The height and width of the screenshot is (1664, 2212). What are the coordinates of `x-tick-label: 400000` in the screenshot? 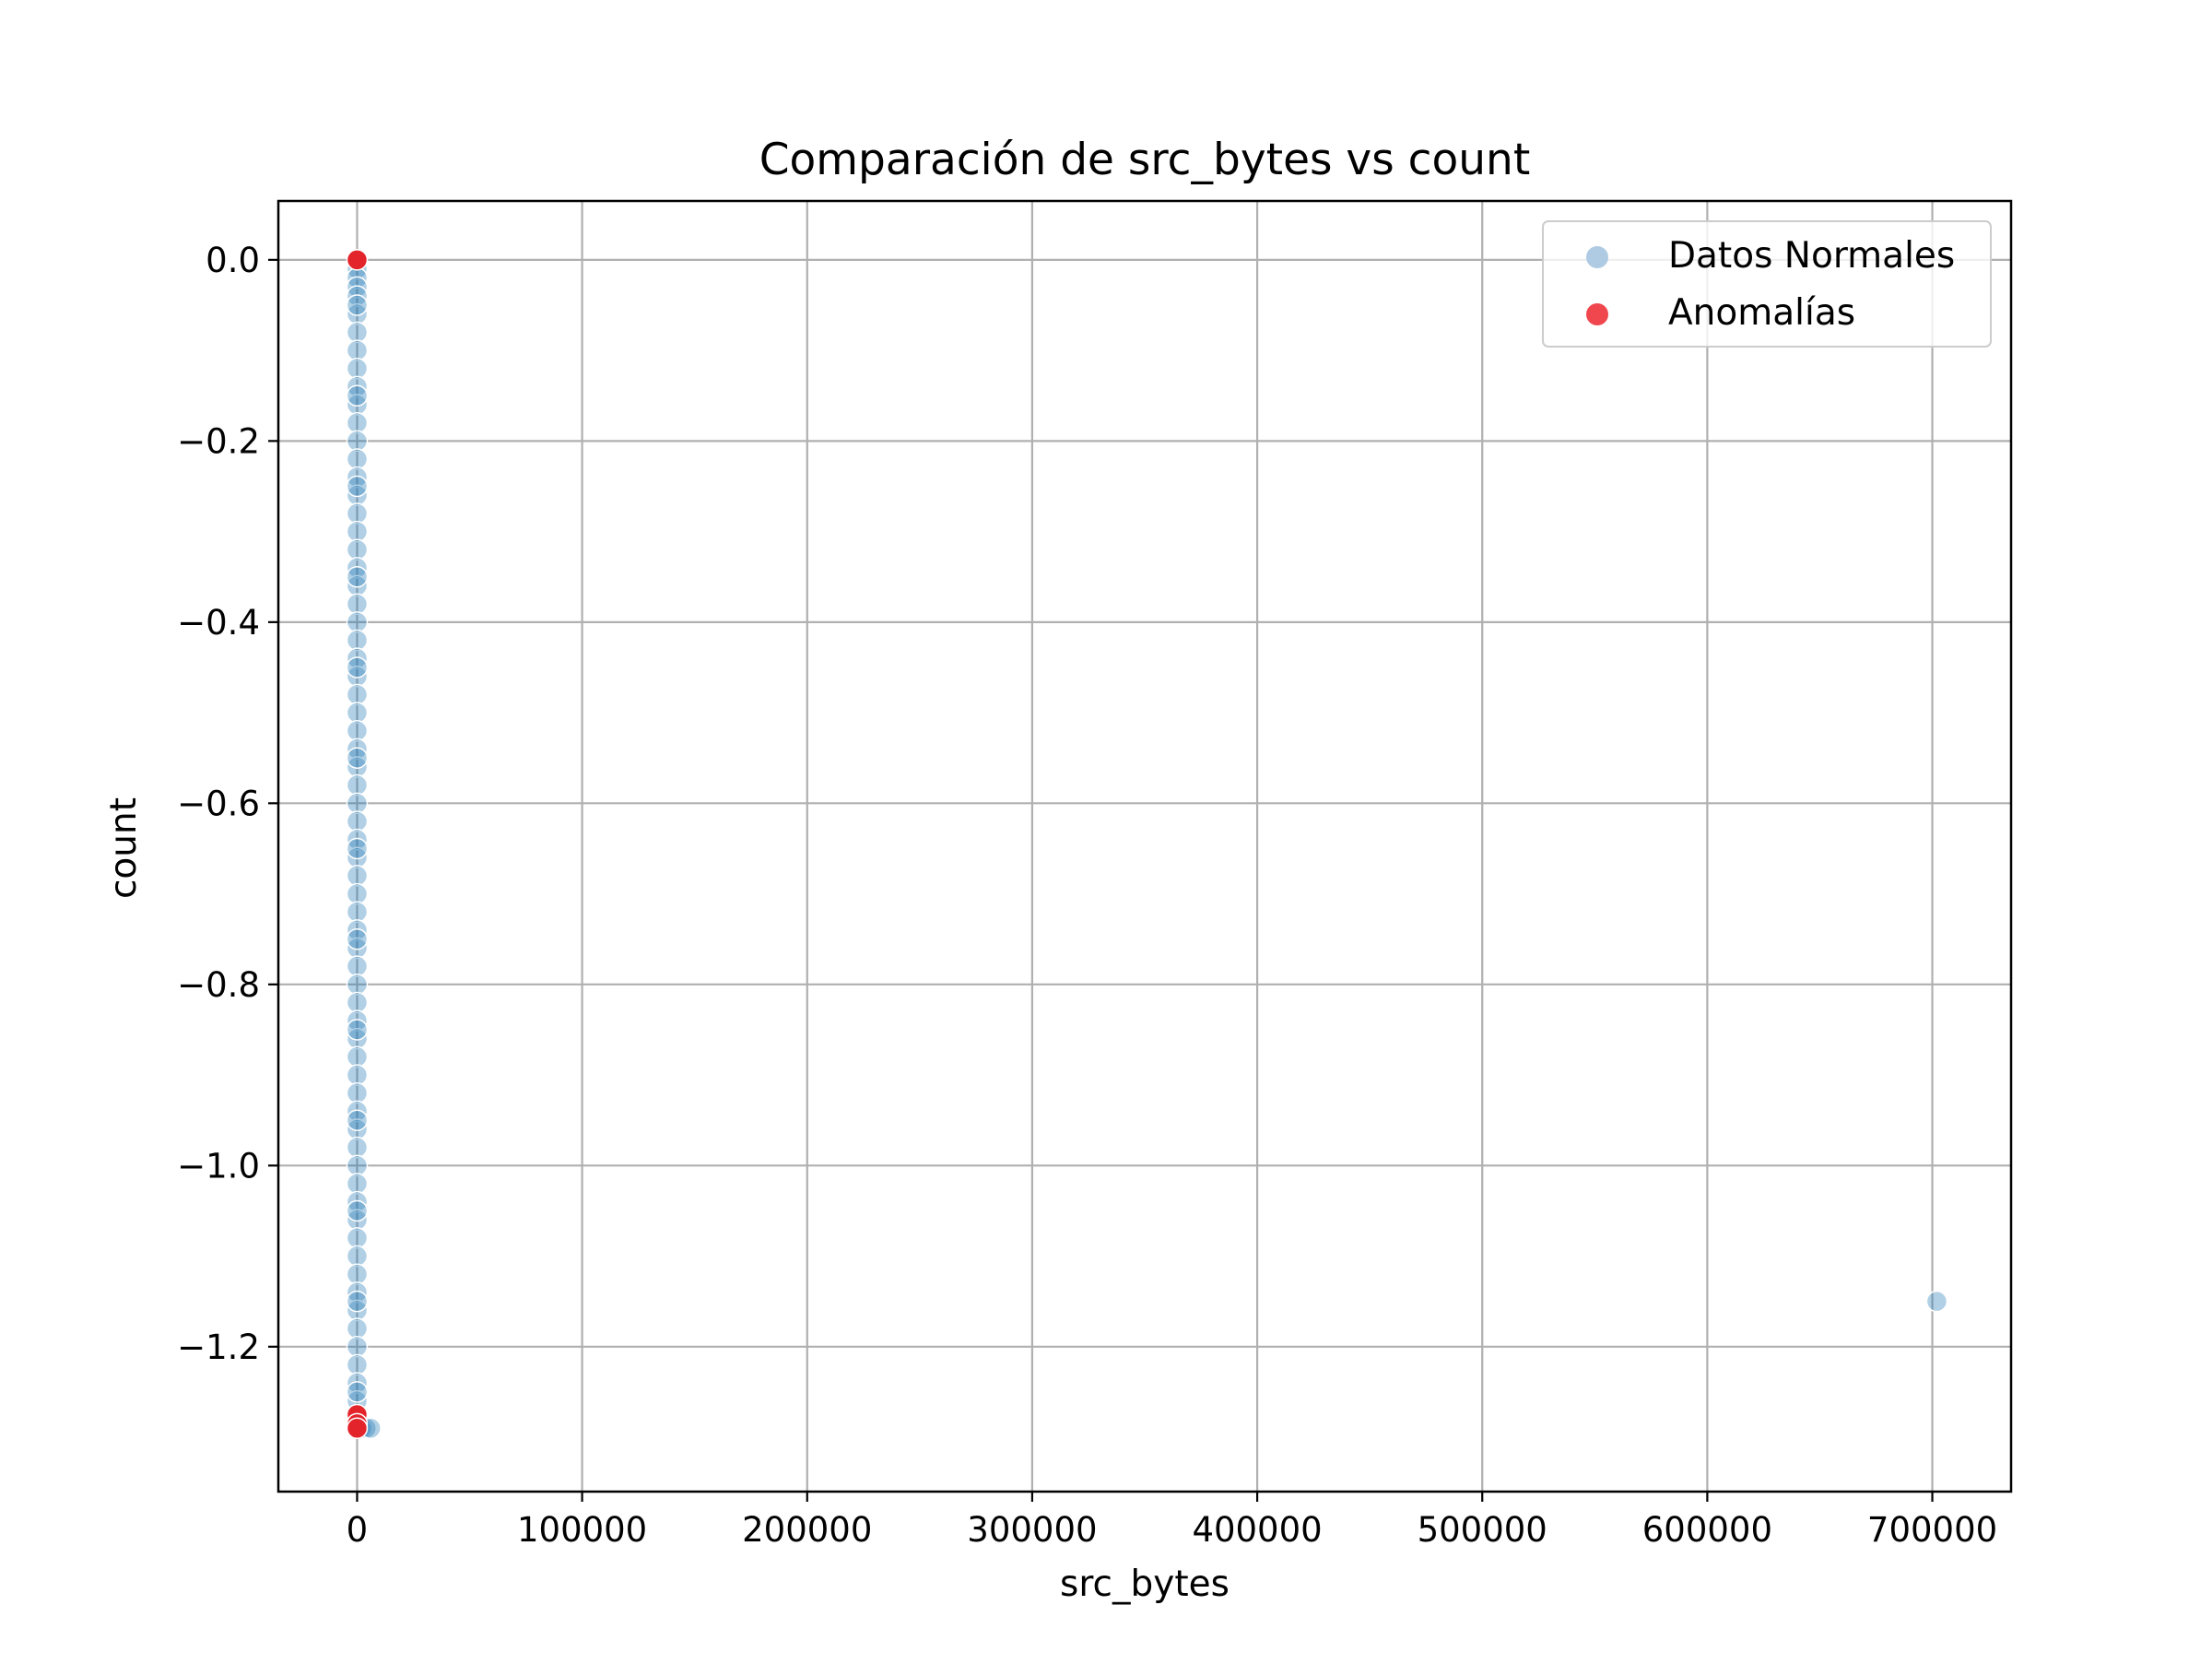 It's located at (1257, 1530).